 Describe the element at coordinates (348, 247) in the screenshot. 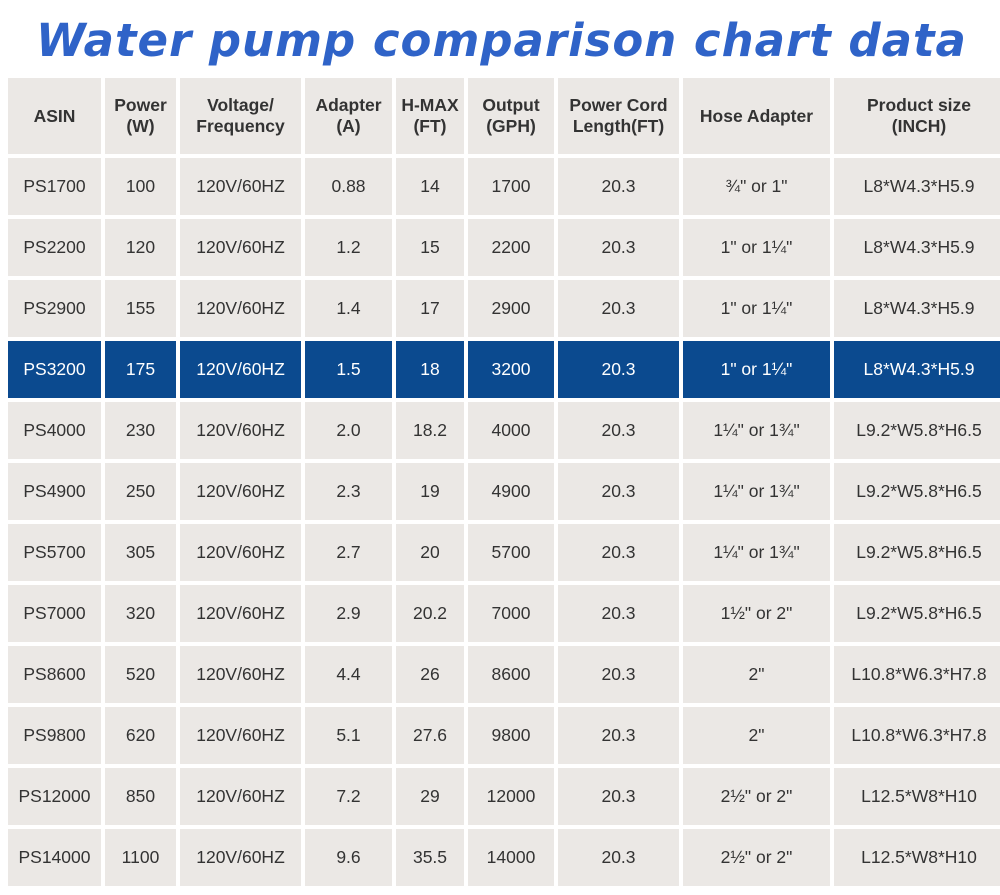

I see `table-cell: 1.2` at that location.